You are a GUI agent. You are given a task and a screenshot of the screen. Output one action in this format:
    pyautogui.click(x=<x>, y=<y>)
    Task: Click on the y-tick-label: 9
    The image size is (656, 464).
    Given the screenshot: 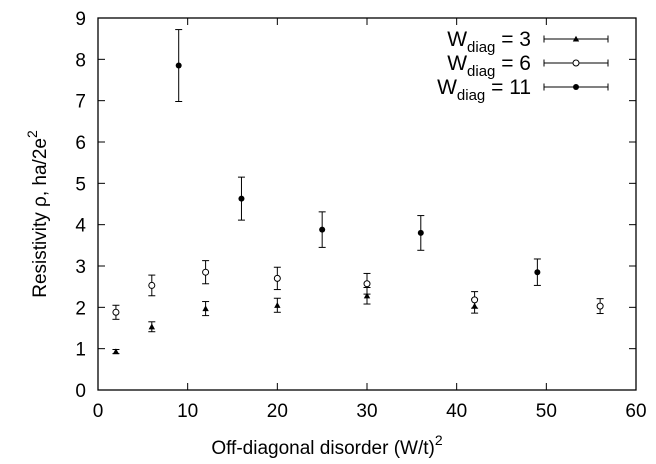 What is the action you would take?
    pyautogui.click(x=80, y=19)
    